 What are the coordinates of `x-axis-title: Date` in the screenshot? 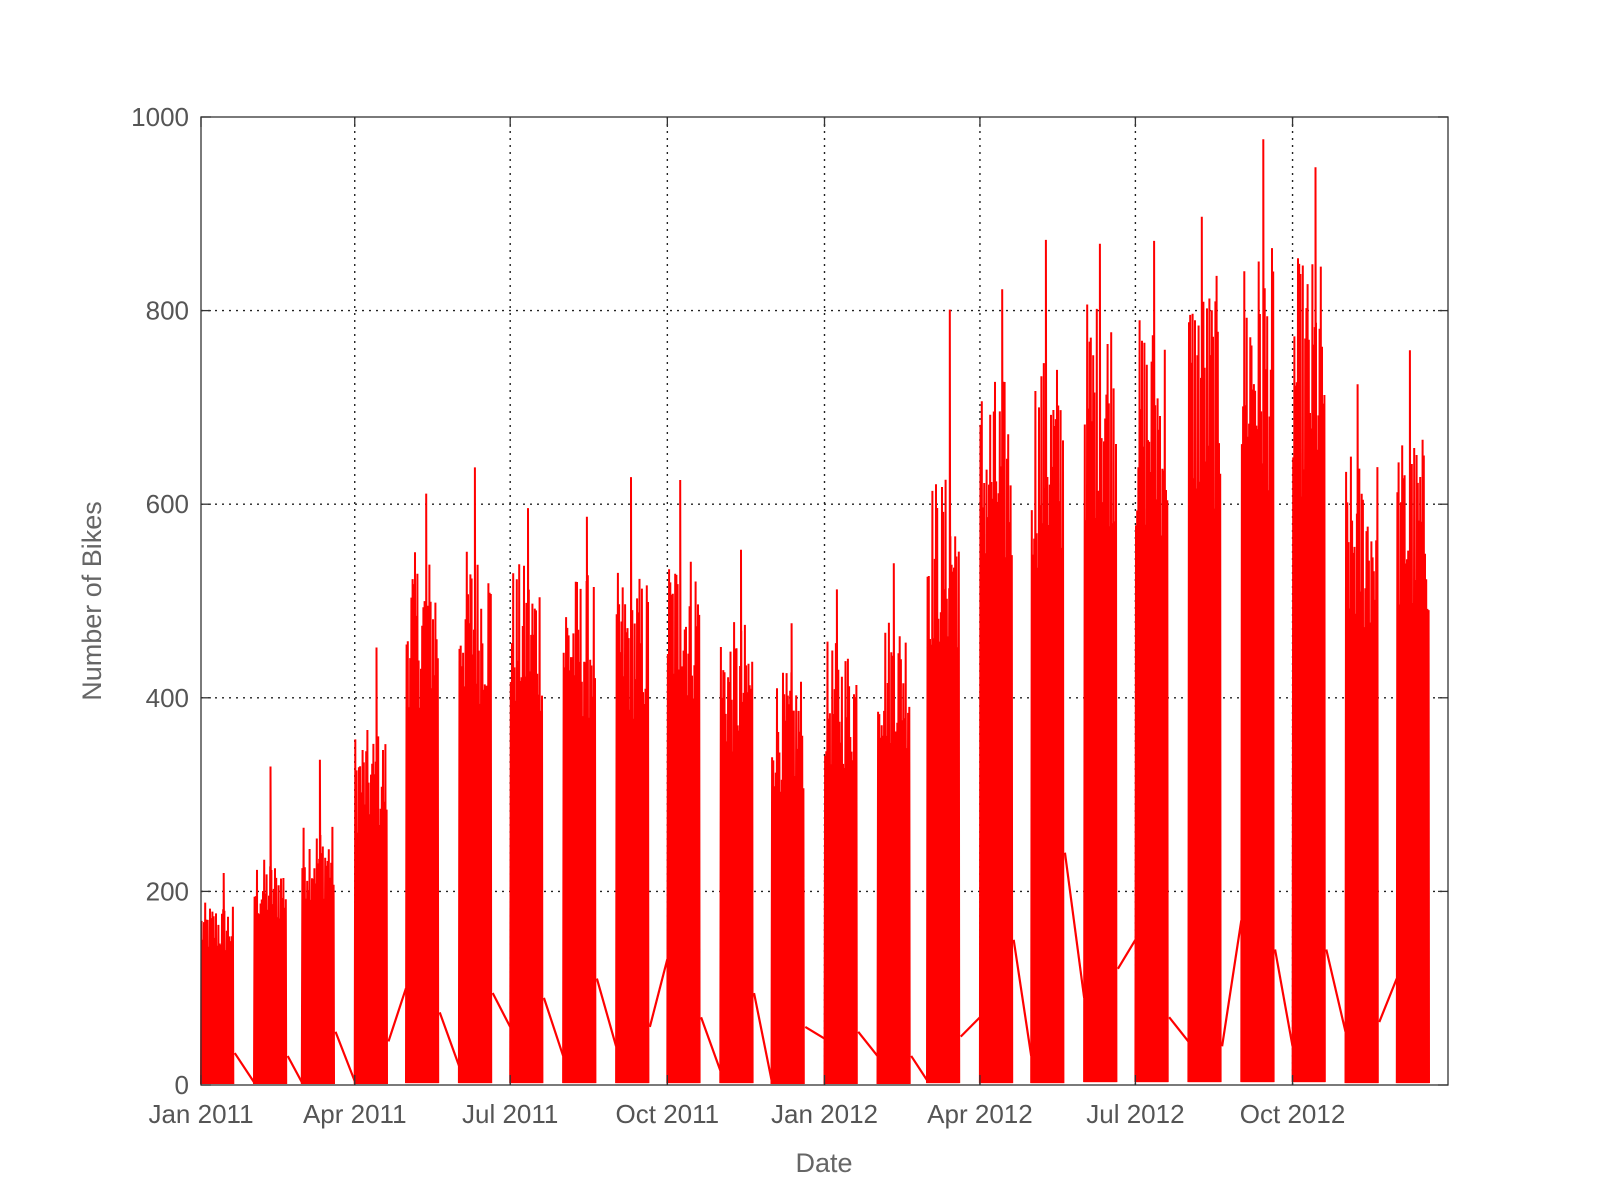 It's located at (823, 1163).